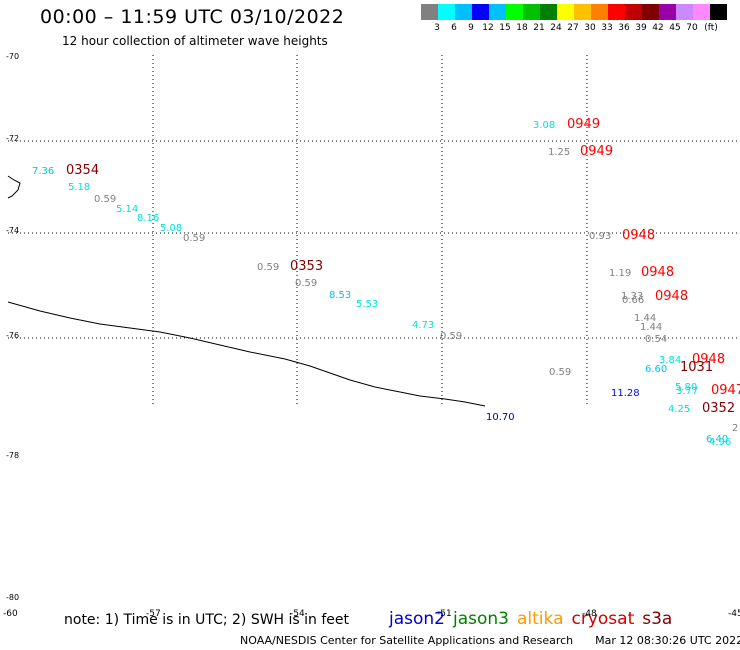 This screenshot has width=740, height=650. I want to click on observation-label: 4.73, so click(423, 325).